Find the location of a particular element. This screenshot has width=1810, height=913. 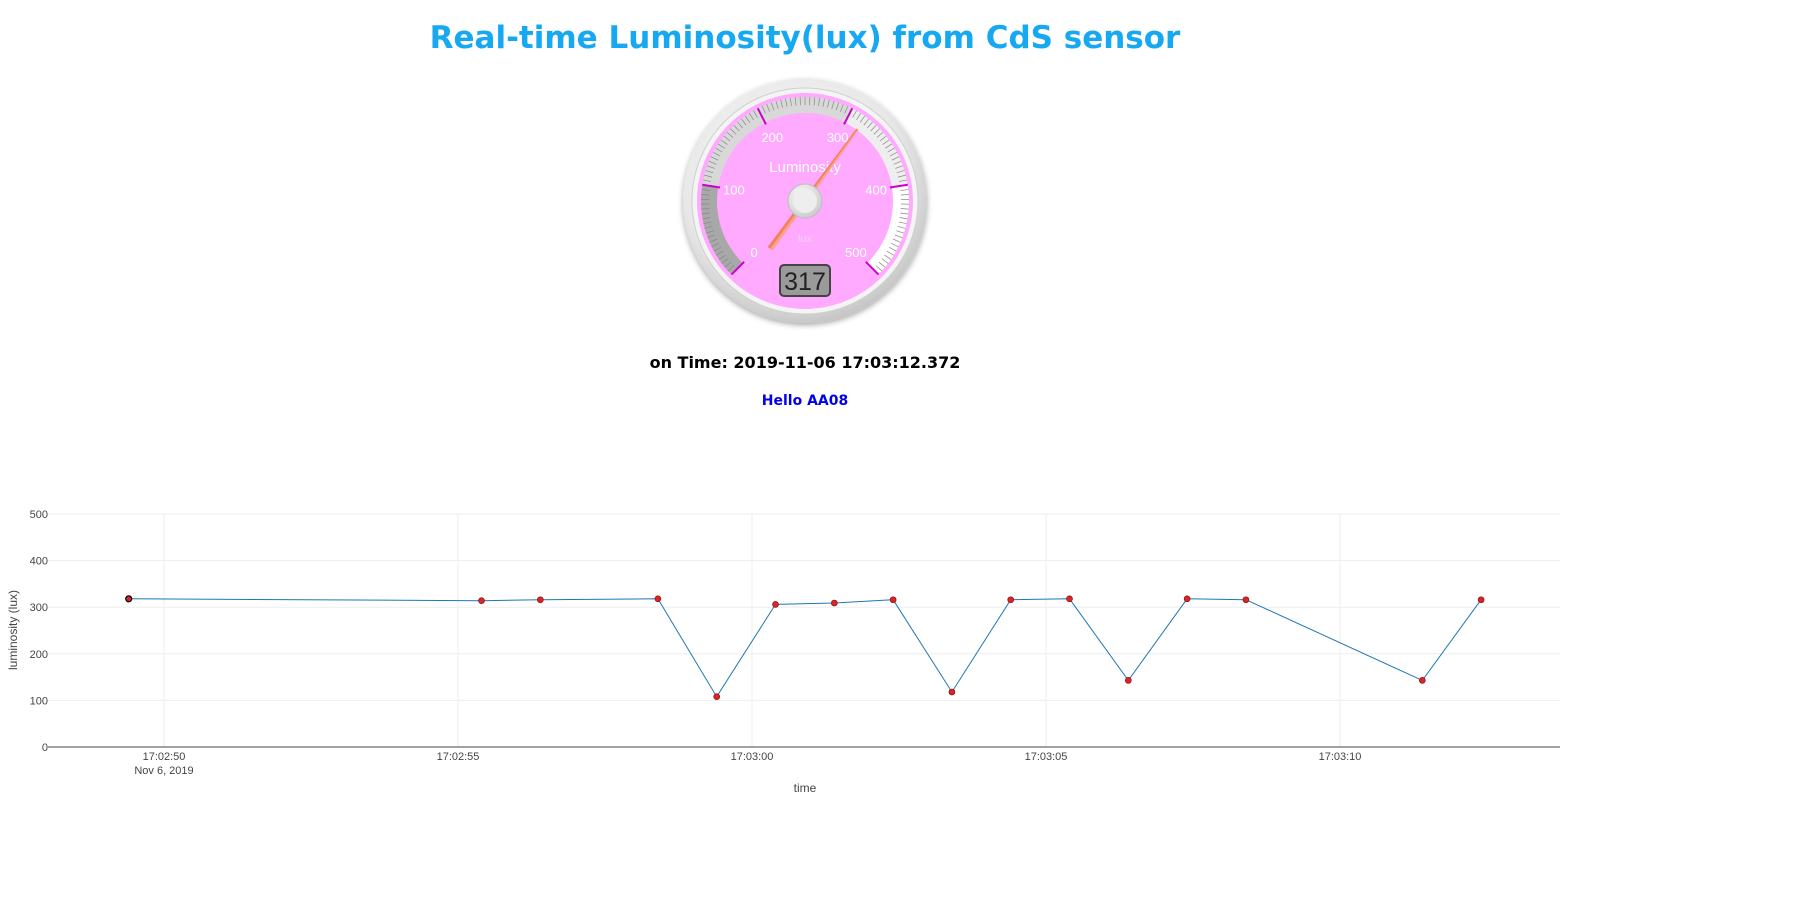

x-tick-date-label: Nov 6, 2019 is located at coordinates (163, 771).